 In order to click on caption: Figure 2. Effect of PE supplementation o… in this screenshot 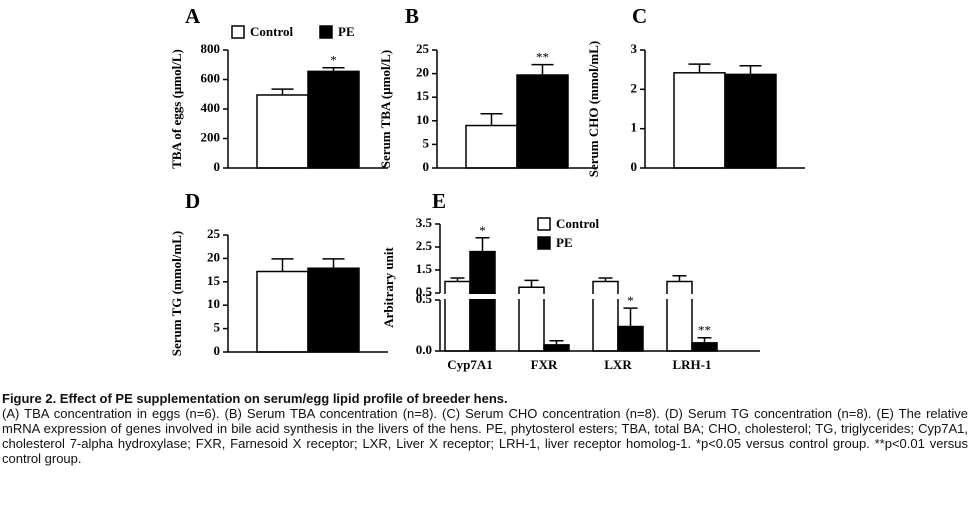, I will do `click(485, 428)`.